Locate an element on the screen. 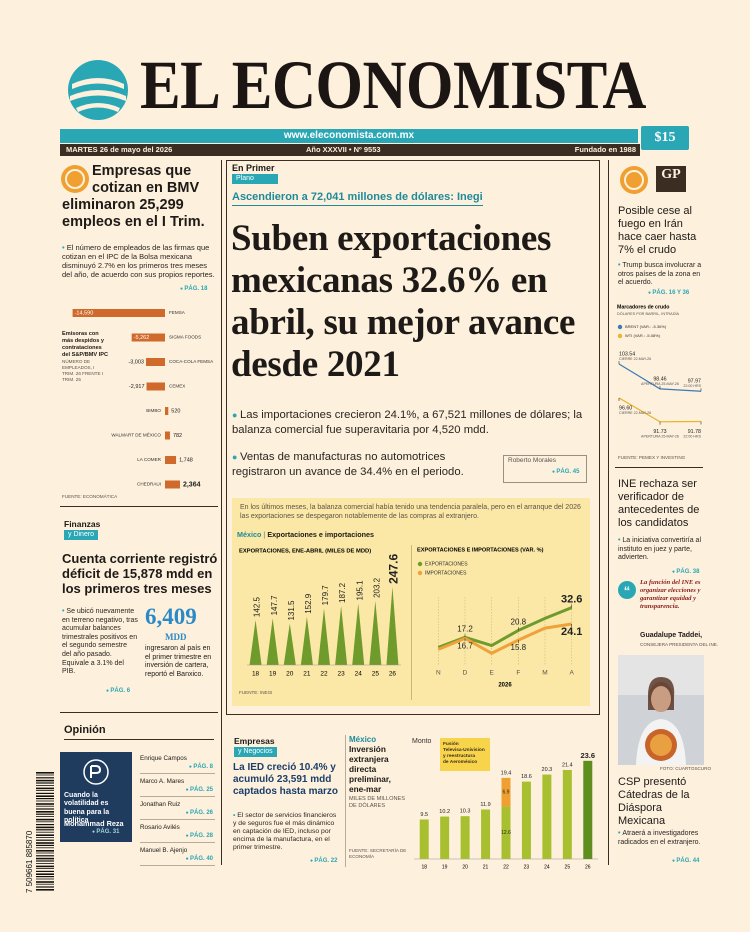 The image size is (750, 932). brand-text: GP is located at coordinates (671, 174).